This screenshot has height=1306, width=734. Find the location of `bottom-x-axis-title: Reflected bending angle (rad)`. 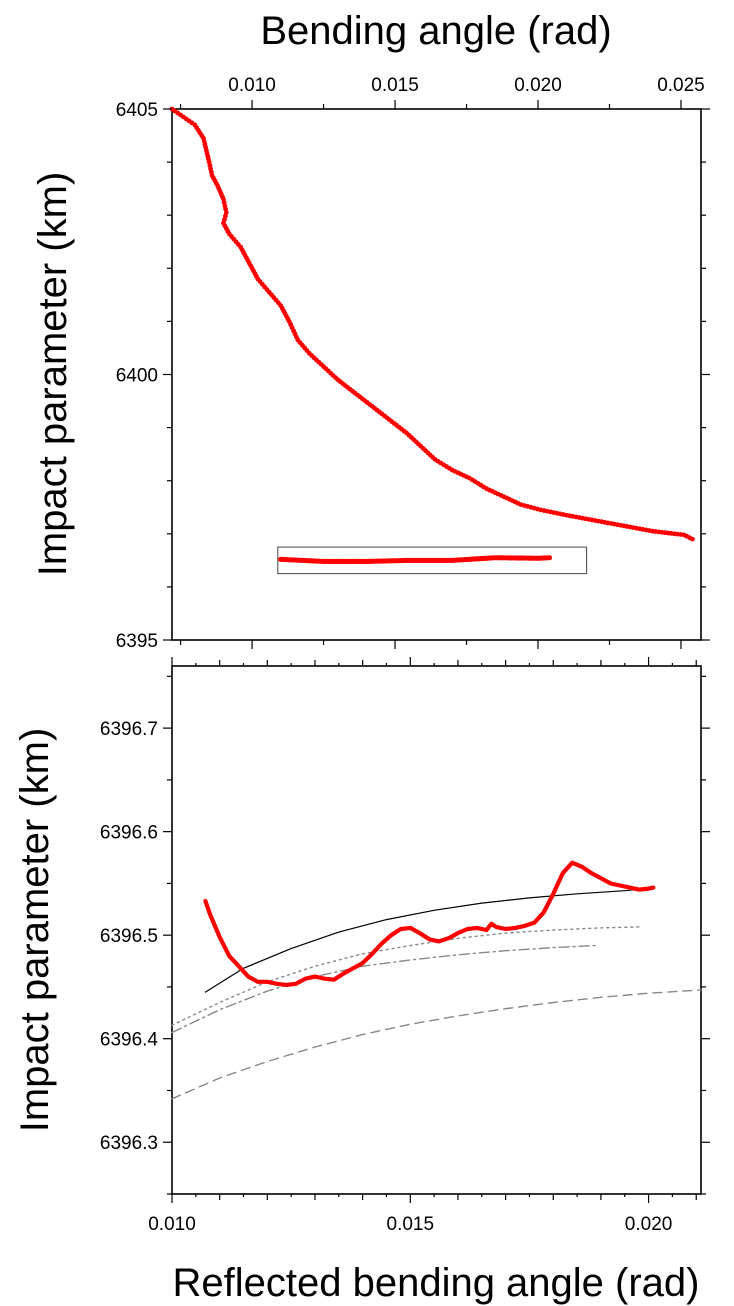

bottom-x-axis-title: Reflected bending angle (rad) is located at coordinates (435, 1283).